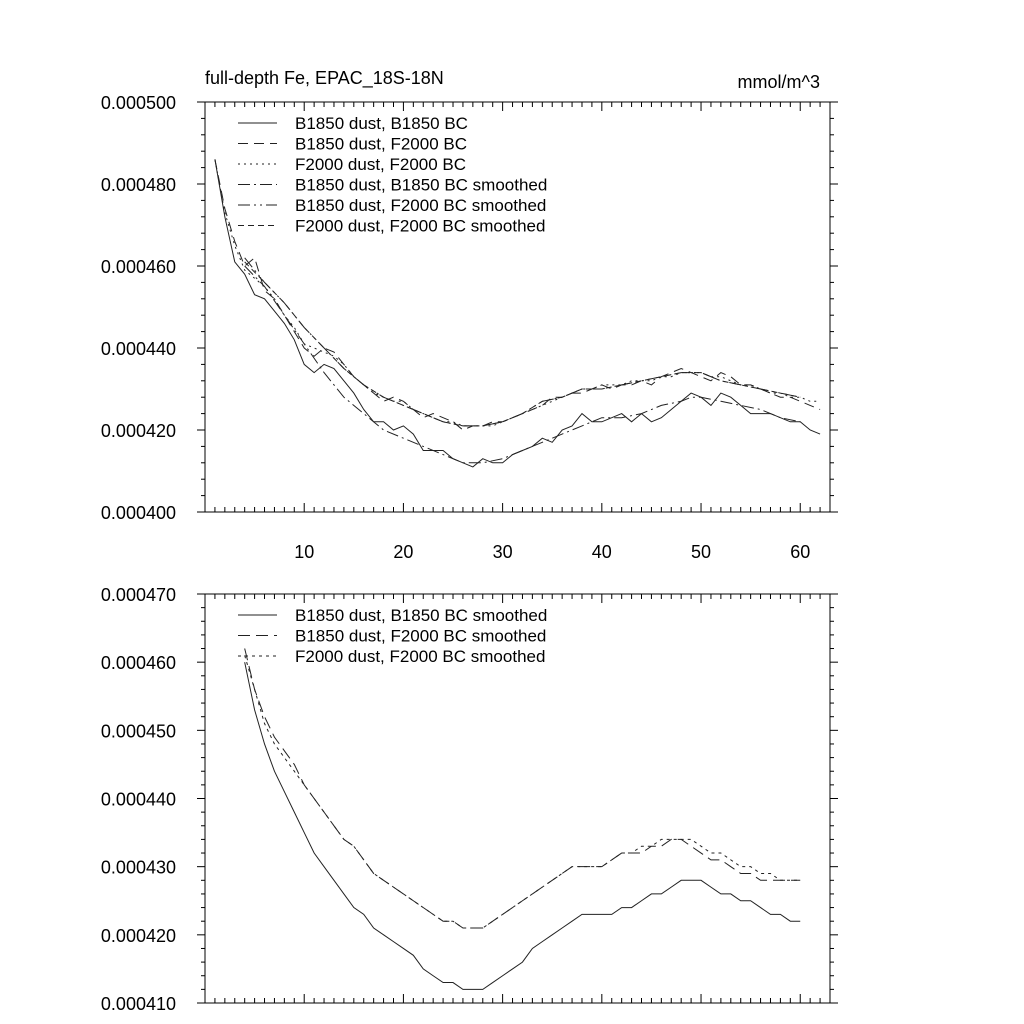 The height and width of the screenshot is (1024, 1024). Describe the element at coordinates (138, 595) in the screenshot. I see `bottom-y-tick-label: 0.000470` at that location.